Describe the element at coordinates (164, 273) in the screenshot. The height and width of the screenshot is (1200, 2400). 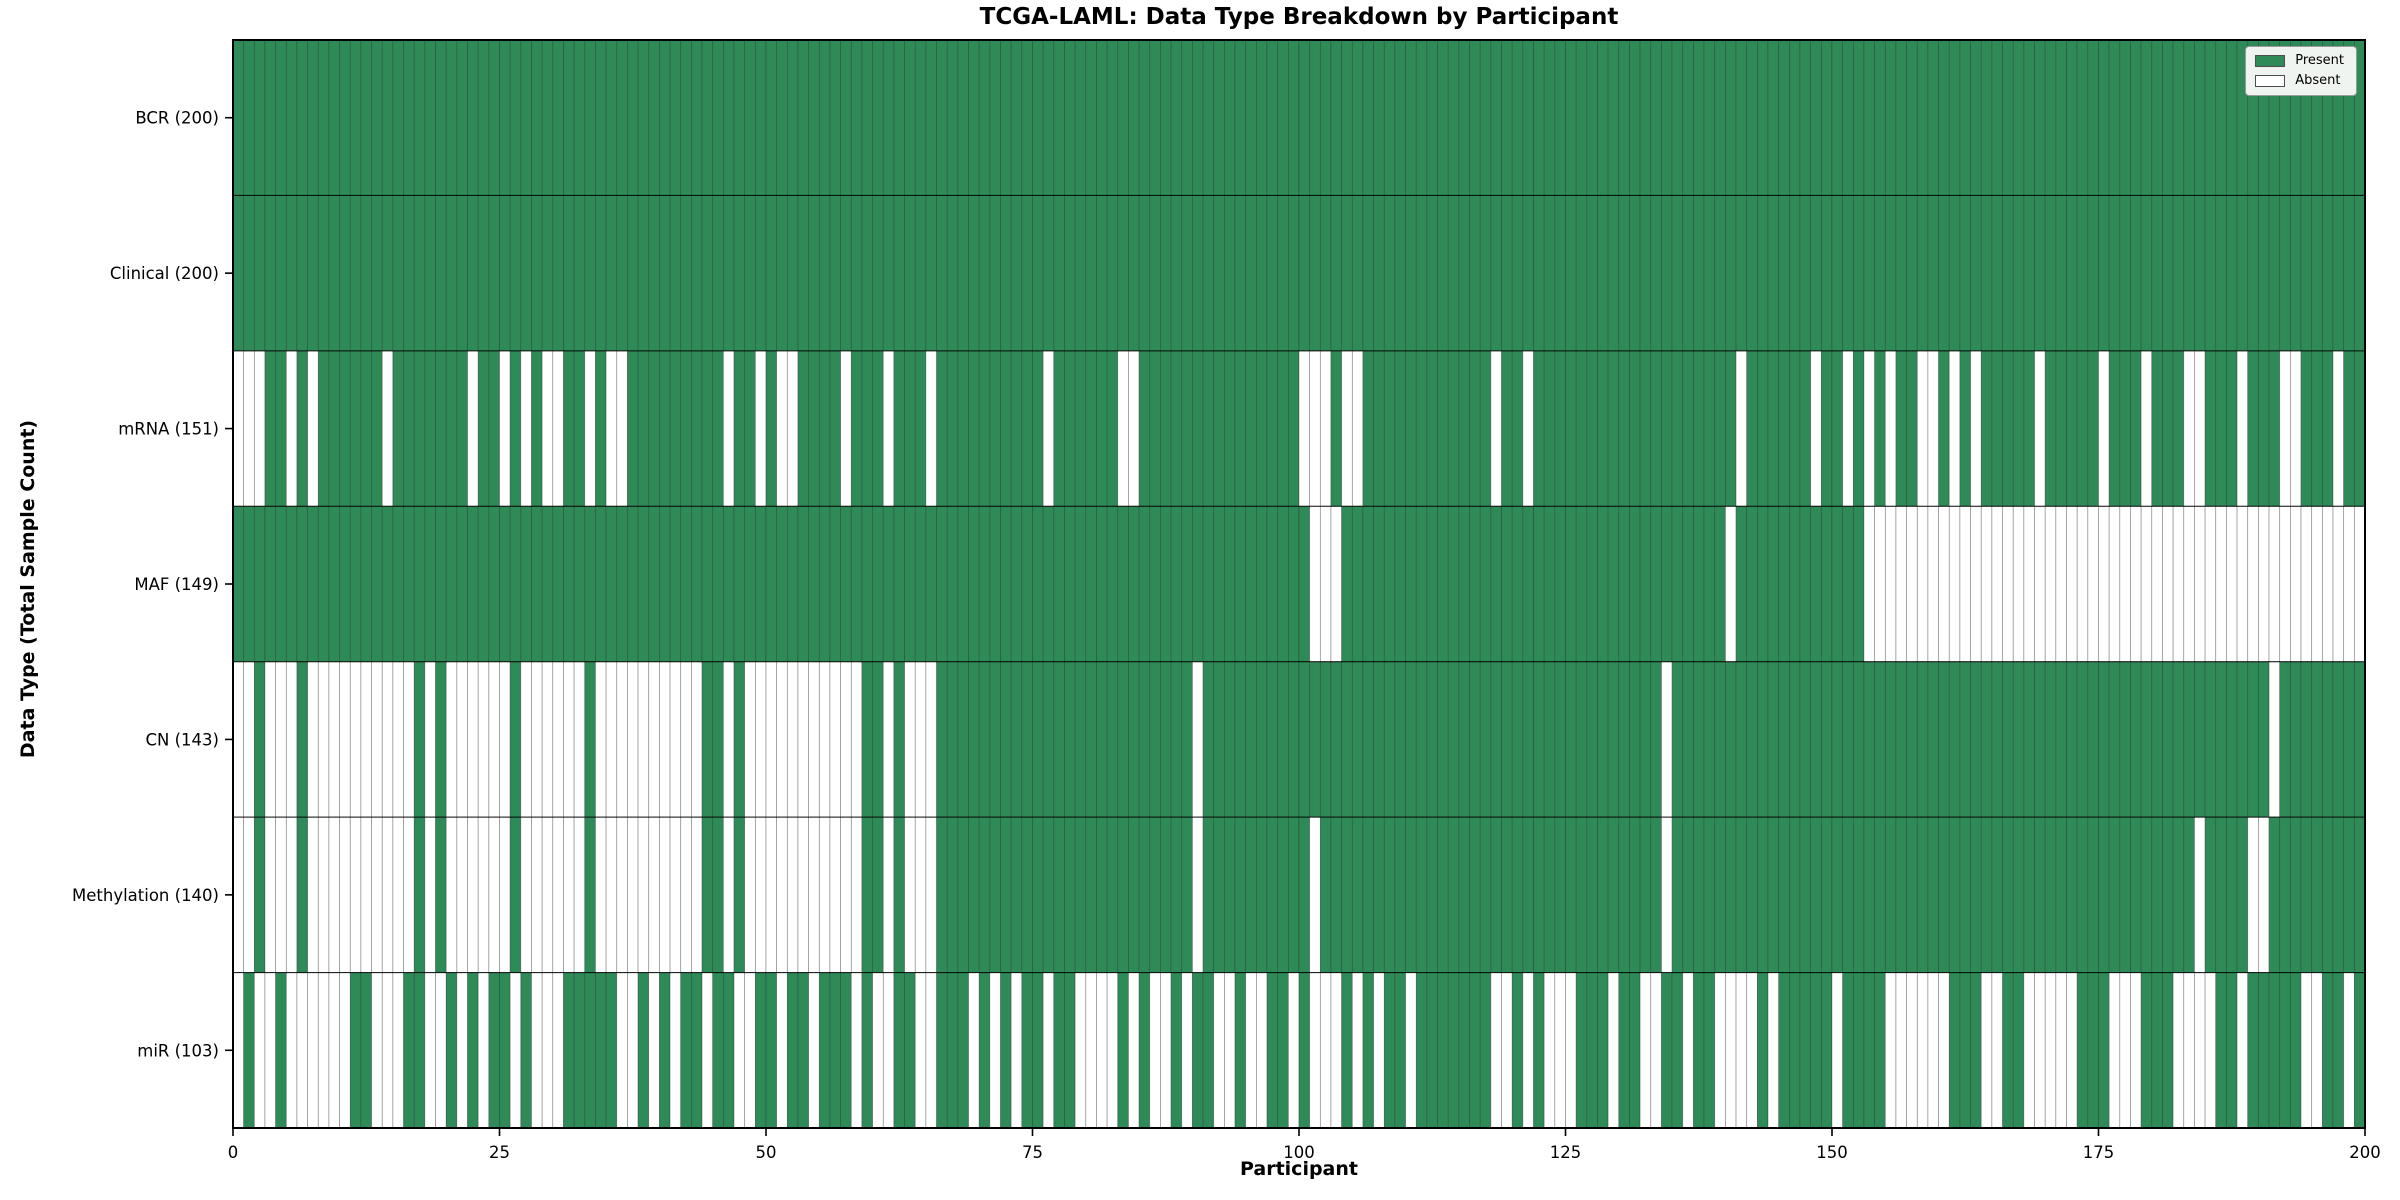
I see `row-label-clinical: Clinical (200)` at that location.